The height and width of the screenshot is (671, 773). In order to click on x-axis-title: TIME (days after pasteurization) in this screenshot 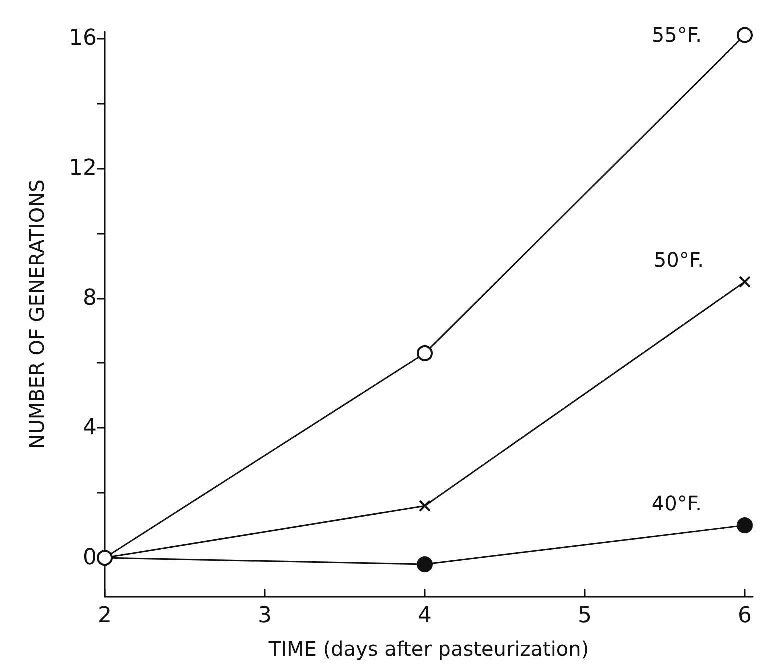, I will do `click(429, 649)`.